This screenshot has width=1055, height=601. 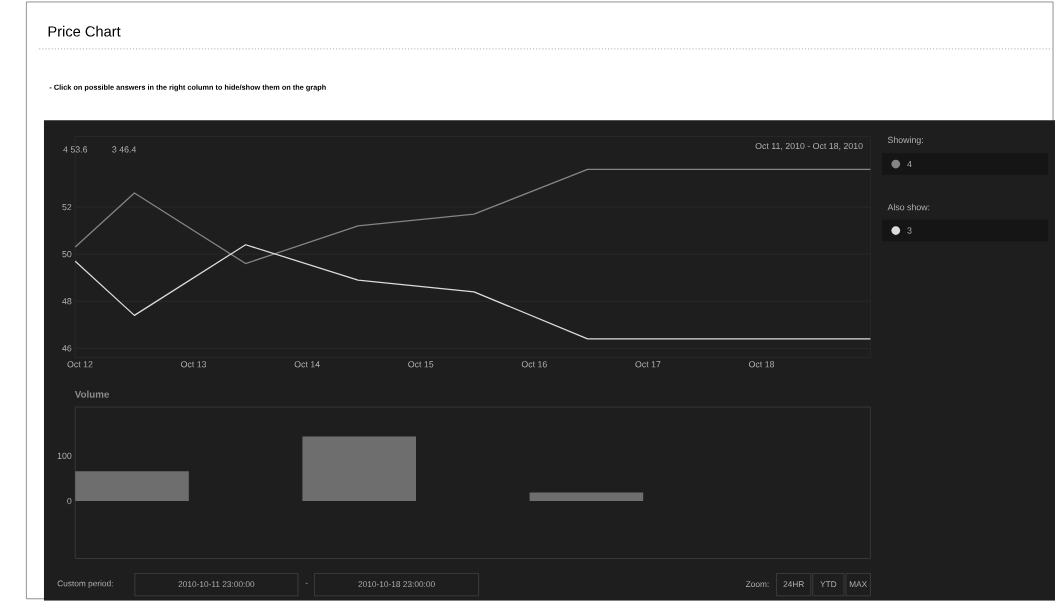 I want to click on legend-label: 4, so click(x=909, y=164).